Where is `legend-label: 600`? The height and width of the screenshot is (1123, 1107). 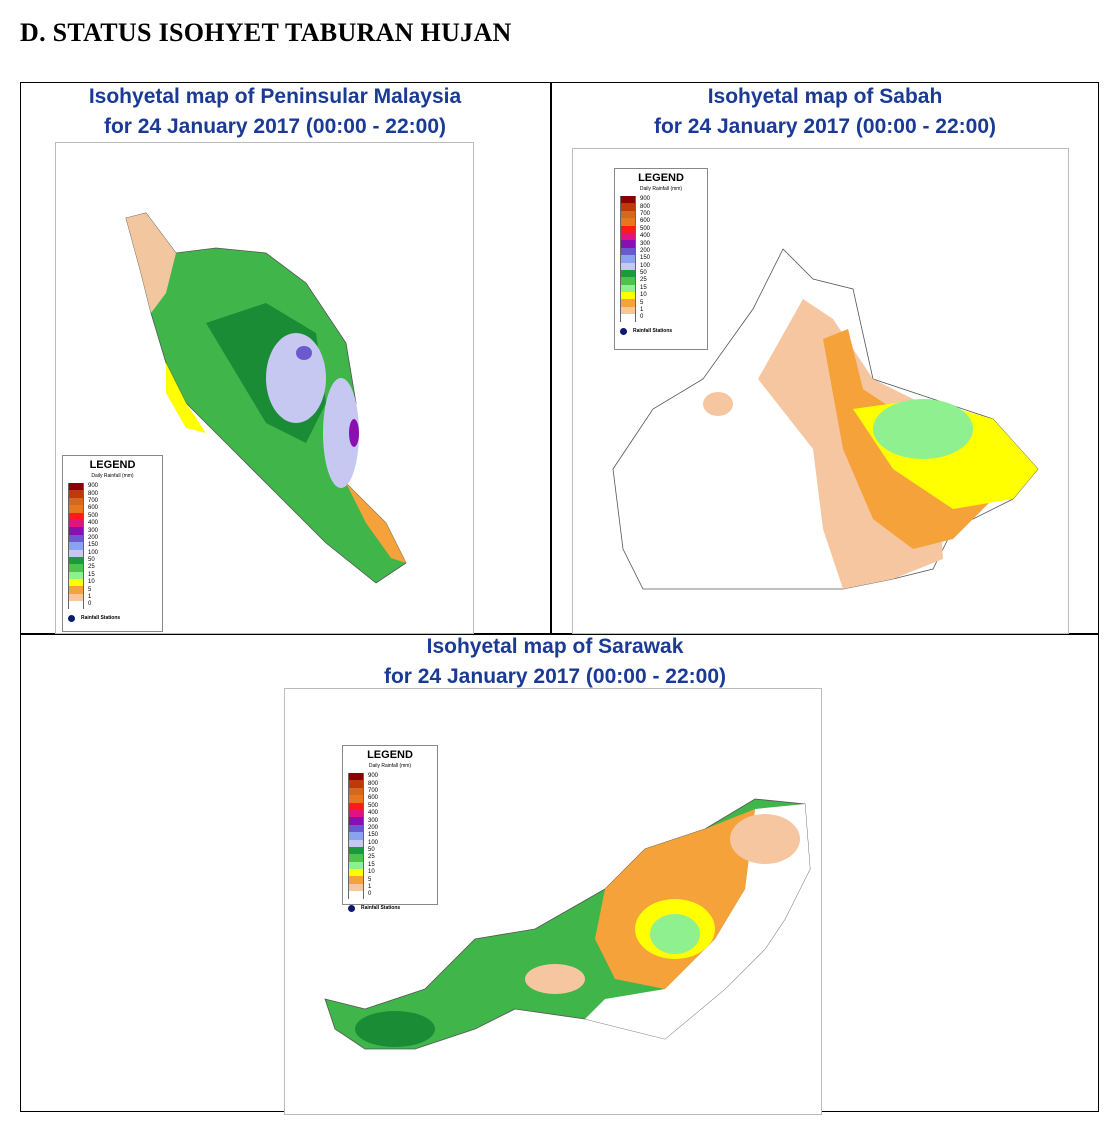
legend-label: 600 is located at coordinates (373, 798).